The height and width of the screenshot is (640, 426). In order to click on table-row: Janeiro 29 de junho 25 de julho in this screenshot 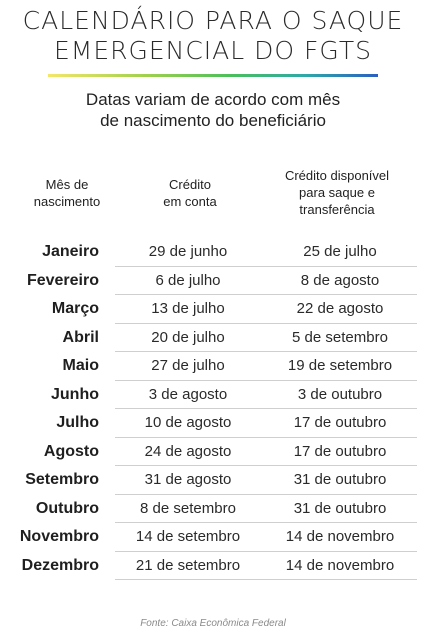, I will do `click(213, 252)`.